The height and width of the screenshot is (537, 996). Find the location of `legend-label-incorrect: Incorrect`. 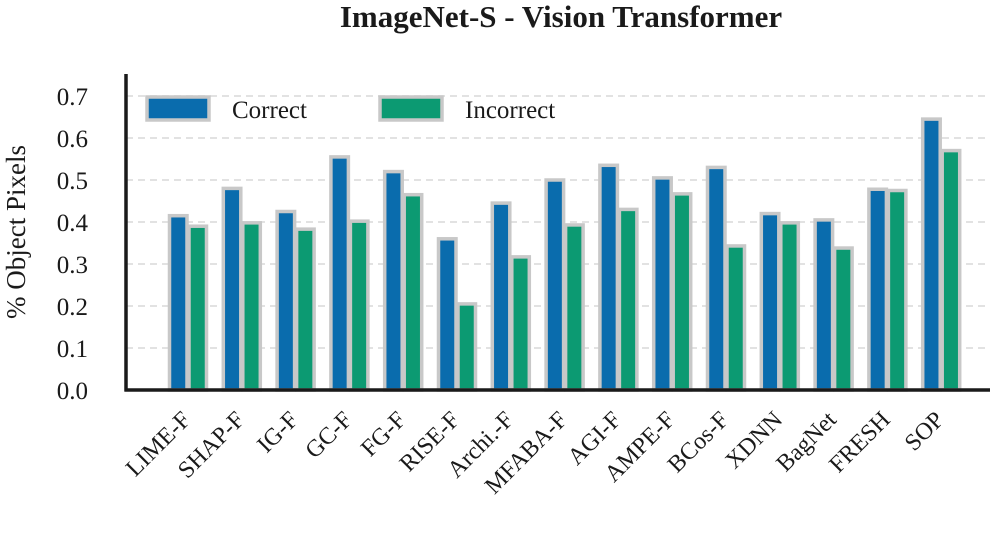

legend-label-incorrect: Incorrect is located at coordinates (510, 110).